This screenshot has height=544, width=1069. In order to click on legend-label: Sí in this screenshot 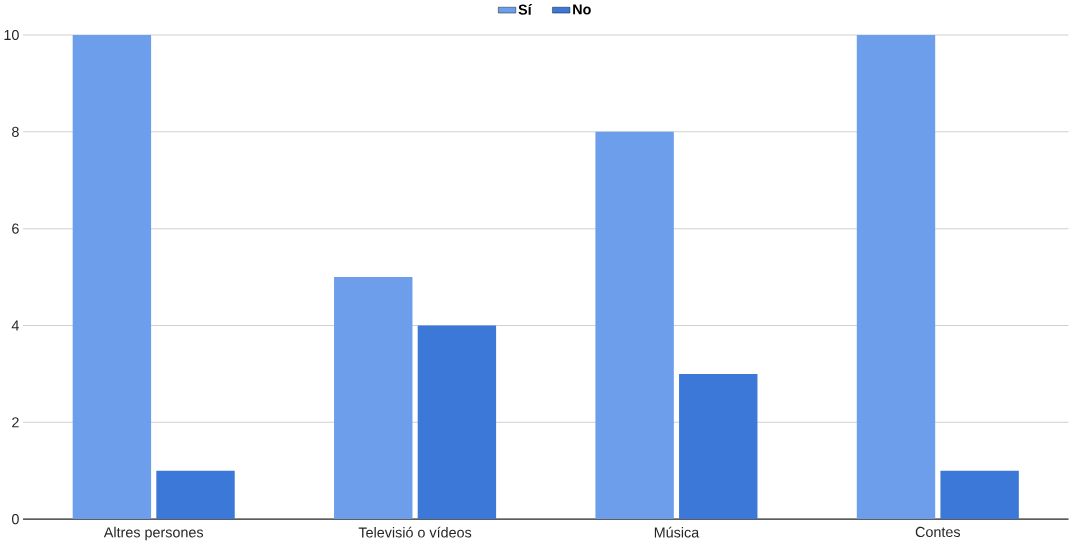, I will do `click(525, 9)`.